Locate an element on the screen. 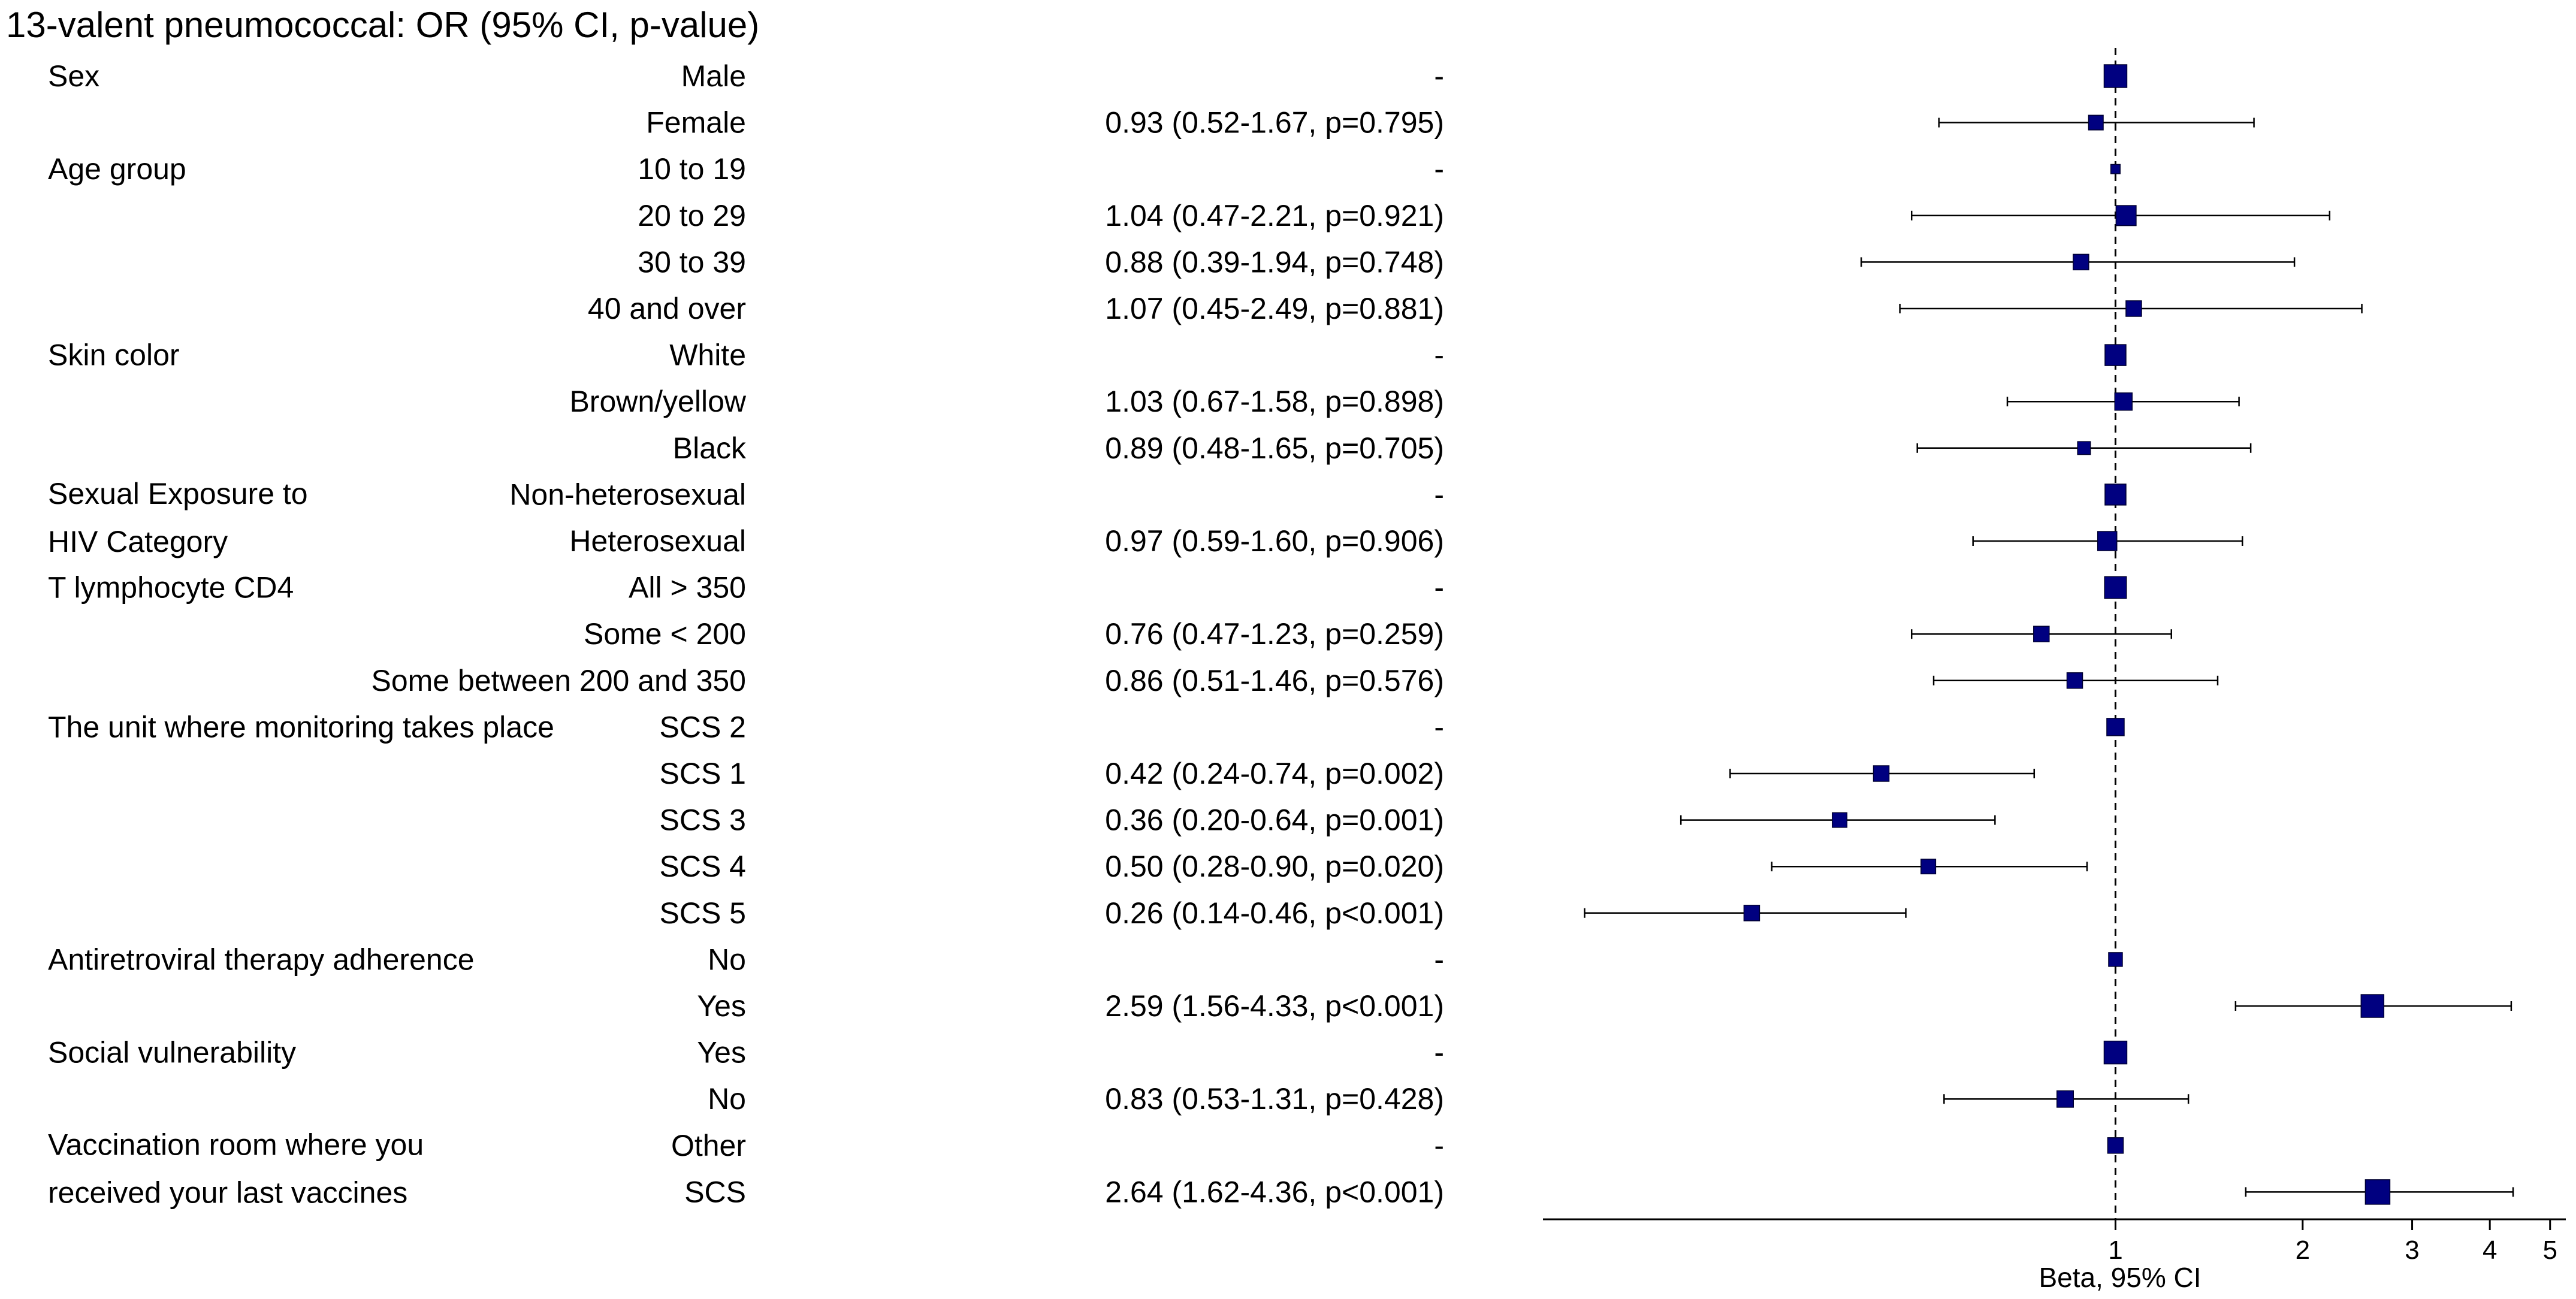  row-result-text: 2.64 (1.62-4.36, p<0.001) is located at coordinates (1275, 1192).